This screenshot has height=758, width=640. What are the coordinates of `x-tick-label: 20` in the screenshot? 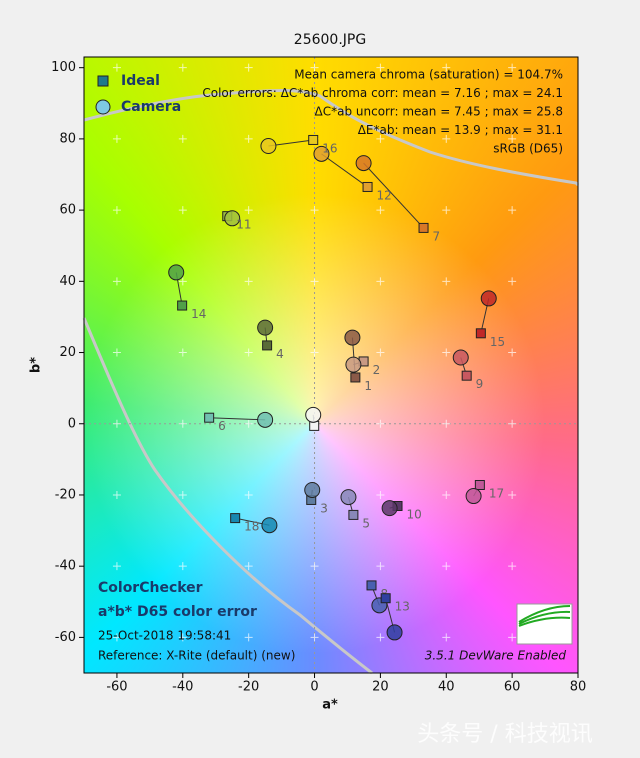 It's located at (380, 687).